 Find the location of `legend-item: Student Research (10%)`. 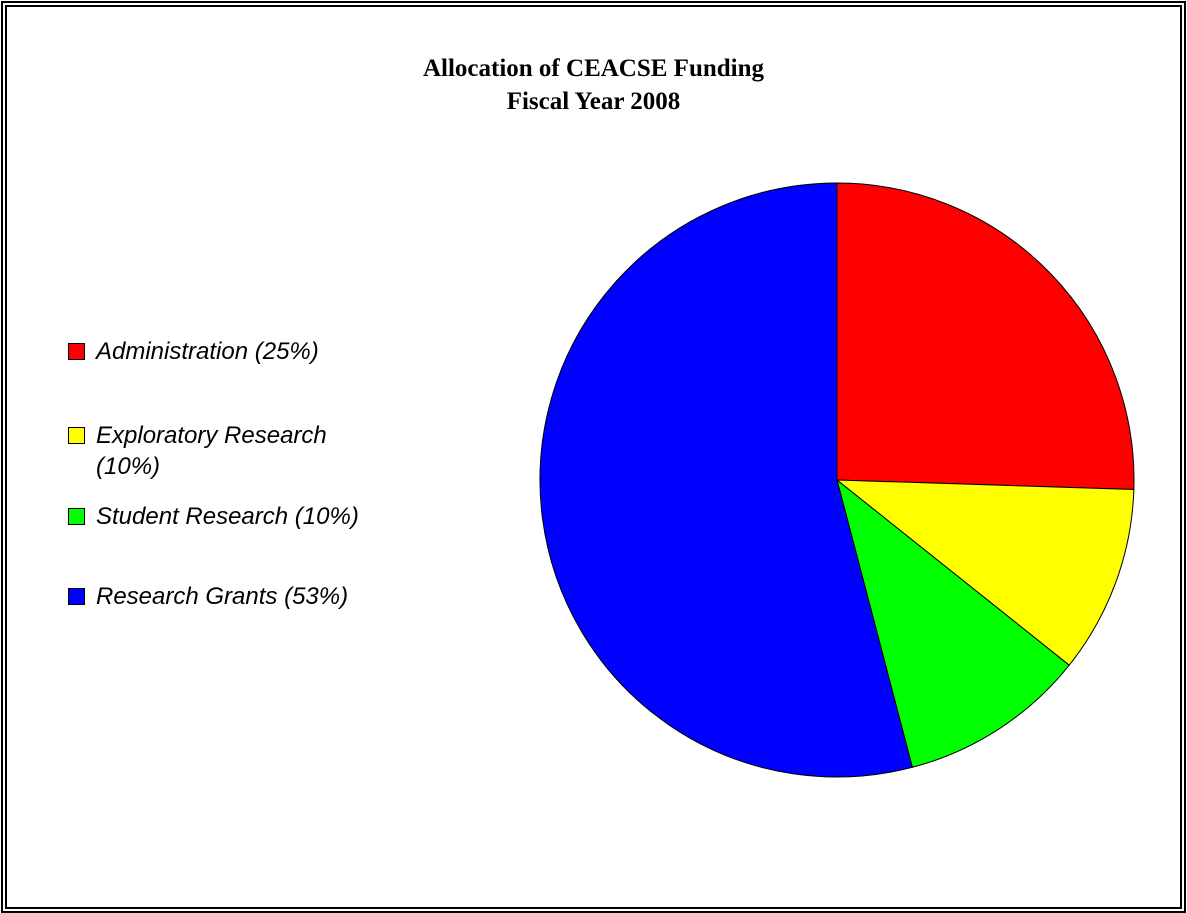

legend-item: Student Research (10%) is located at coordinates (262, 516).